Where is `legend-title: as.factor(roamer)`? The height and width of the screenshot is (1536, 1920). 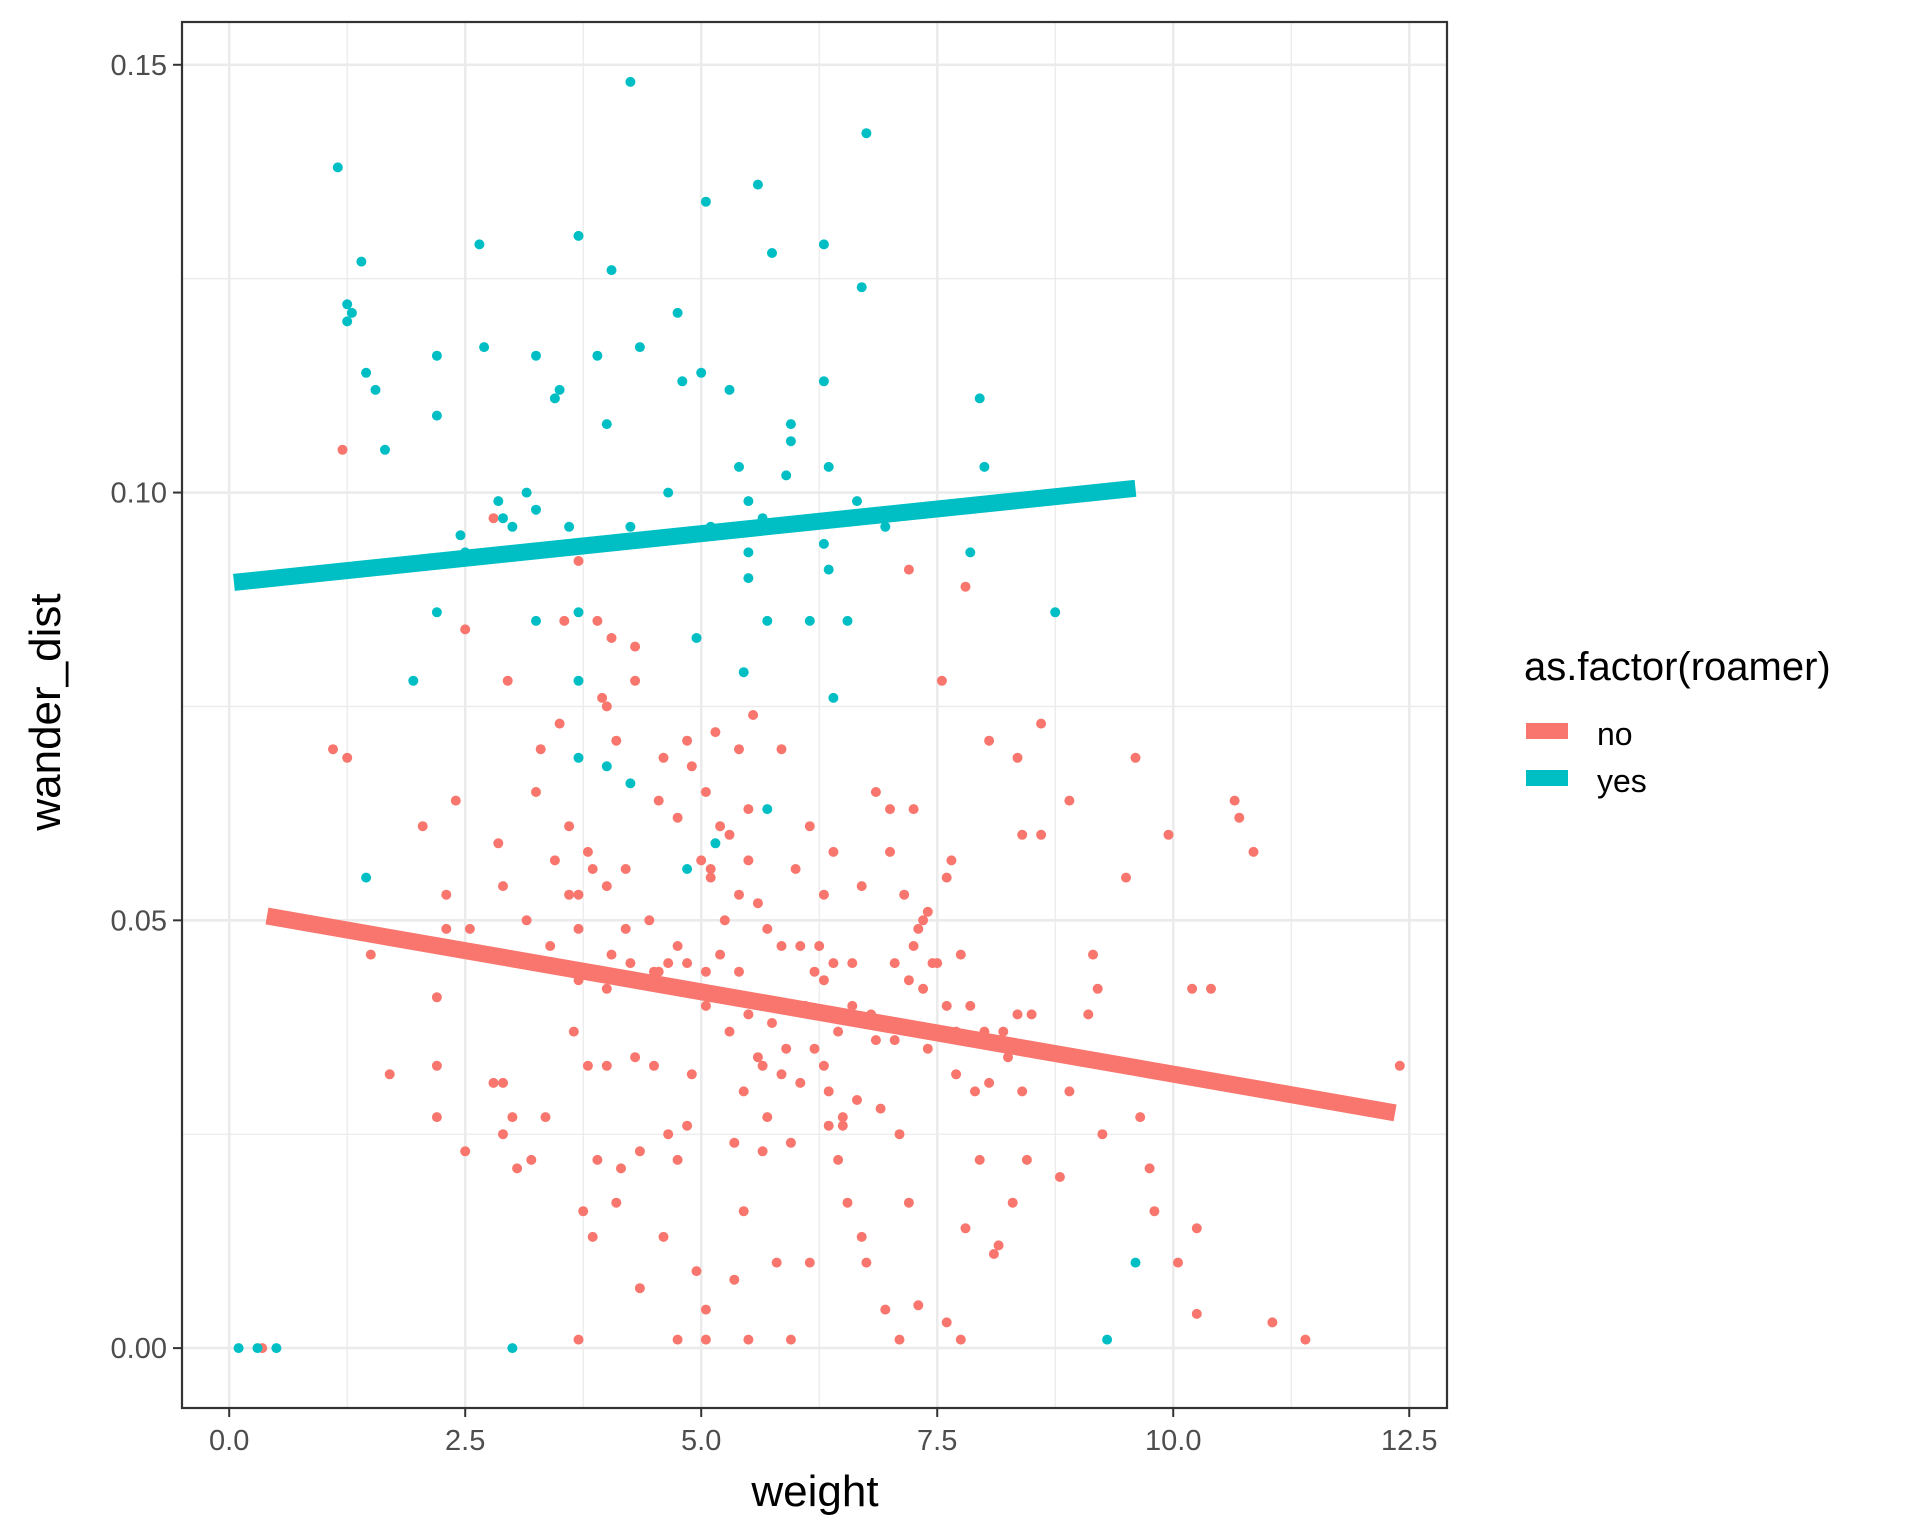
legend-title: as.factor(roamer) is located at coordinates (1677, 667).